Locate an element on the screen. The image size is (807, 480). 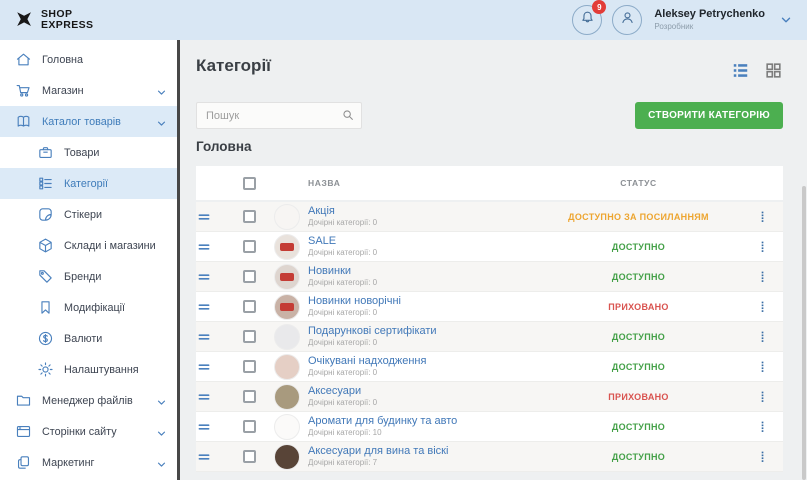
search-input is located at coordinates (279, 115).